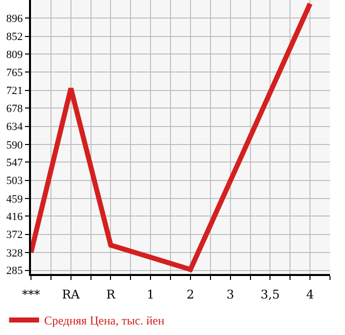 The width and height of the screenshot is (345, 335). I want to click on legend-label: Средняя Цена, тыс. йен, so click(104, 321).